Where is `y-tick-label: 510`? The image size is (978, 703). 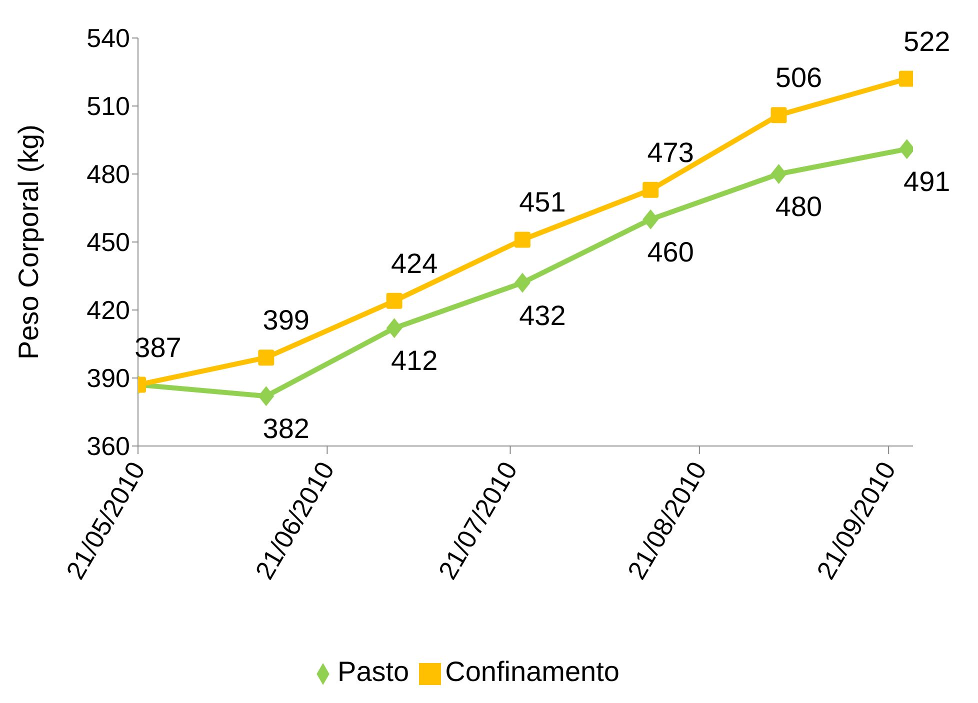
y-tick-label: 510 is located at coordinates (108, 106).